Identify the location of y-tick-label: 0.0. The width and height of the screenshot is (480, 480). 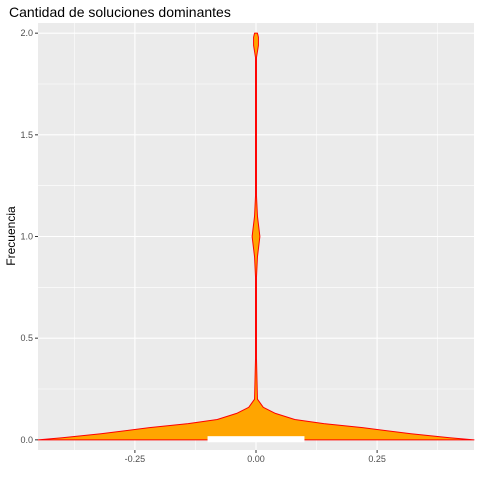
(26, 440).